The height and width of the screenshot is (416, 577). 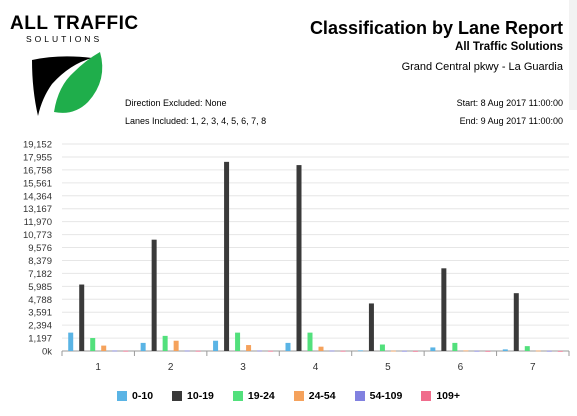 What do you see at coordinates (533, 367) in the screenshot?
I see `x-tick-label: 7` at bounding box center [533, 367].